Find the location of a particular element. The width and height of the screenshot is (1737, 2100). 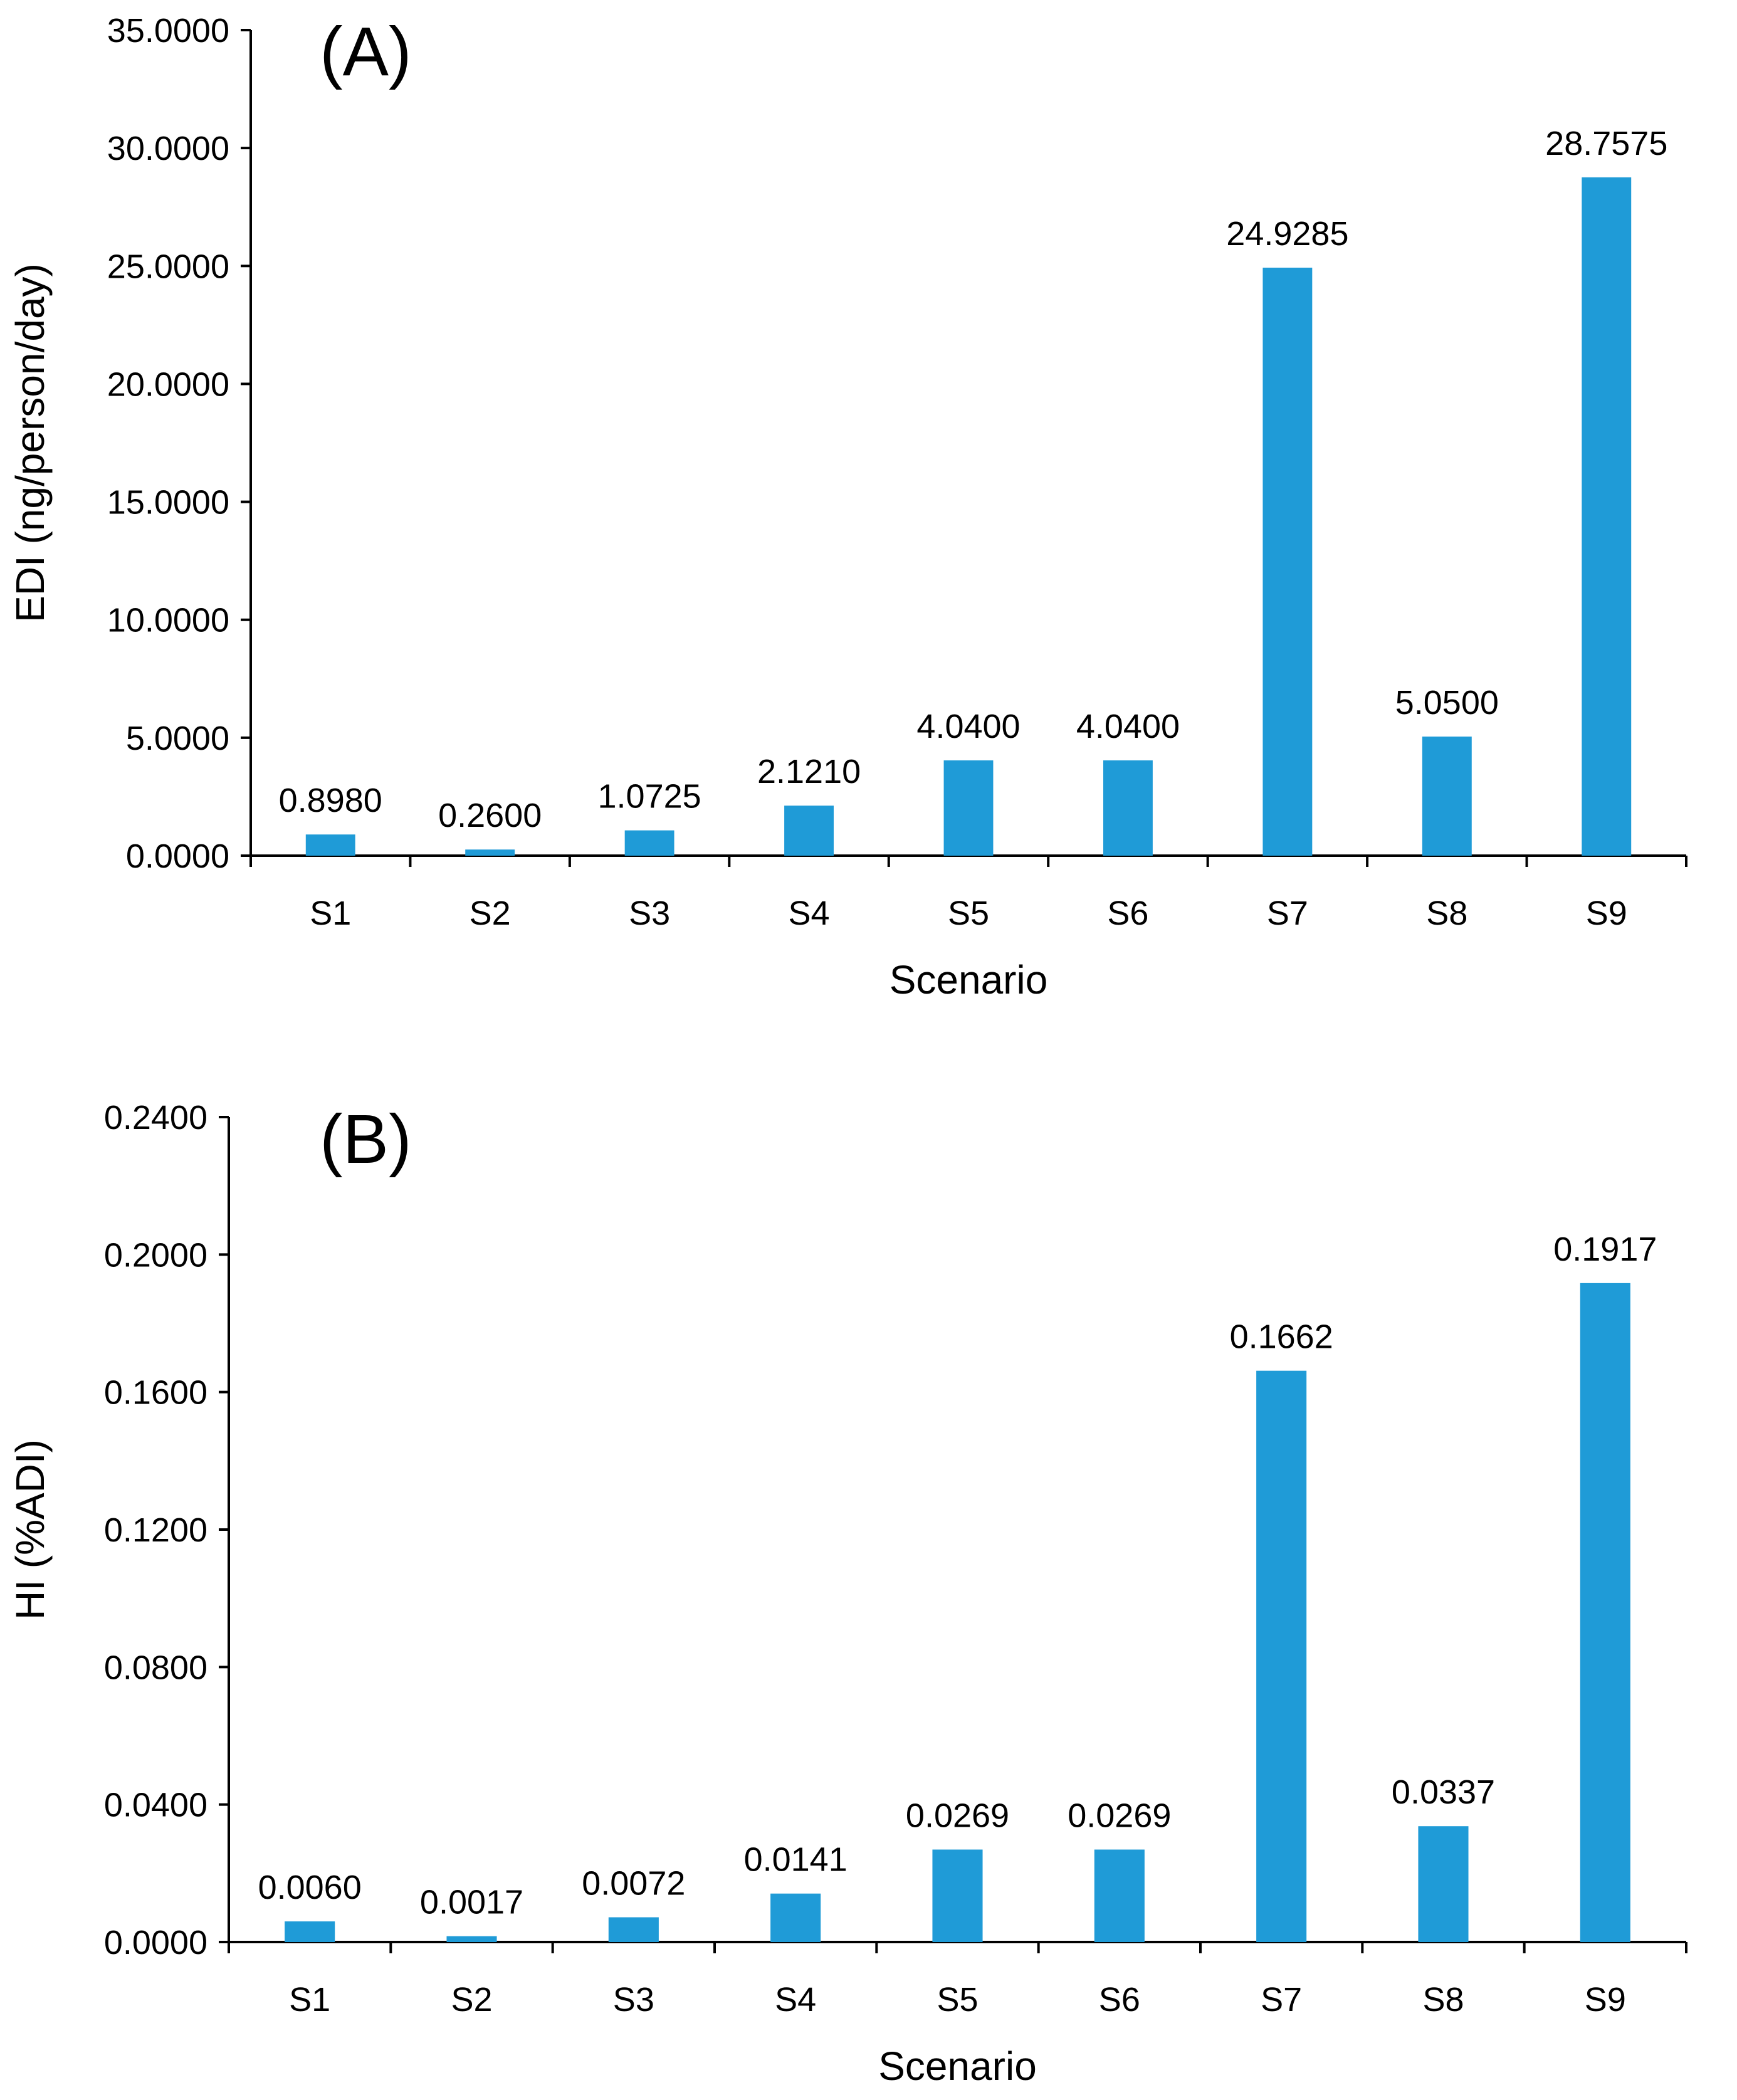

category-label-a-s4: S4 is located at coordinates (809, 913).